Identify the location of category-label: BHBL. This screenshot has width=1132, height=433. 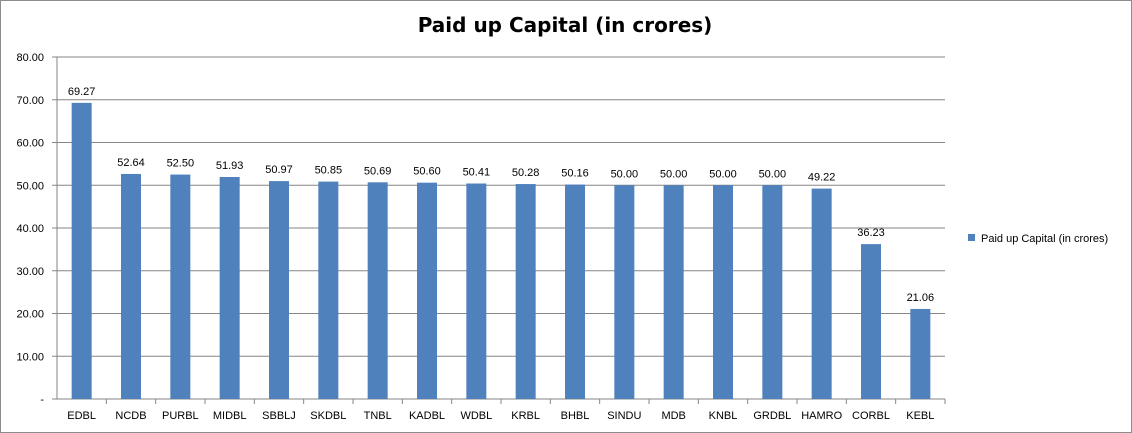
(575, 416).